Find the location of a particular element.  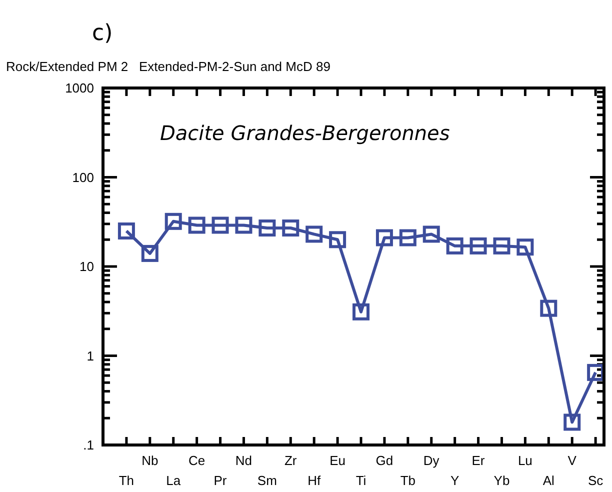

x-tick-label: La is located at coordinates (174, 480).